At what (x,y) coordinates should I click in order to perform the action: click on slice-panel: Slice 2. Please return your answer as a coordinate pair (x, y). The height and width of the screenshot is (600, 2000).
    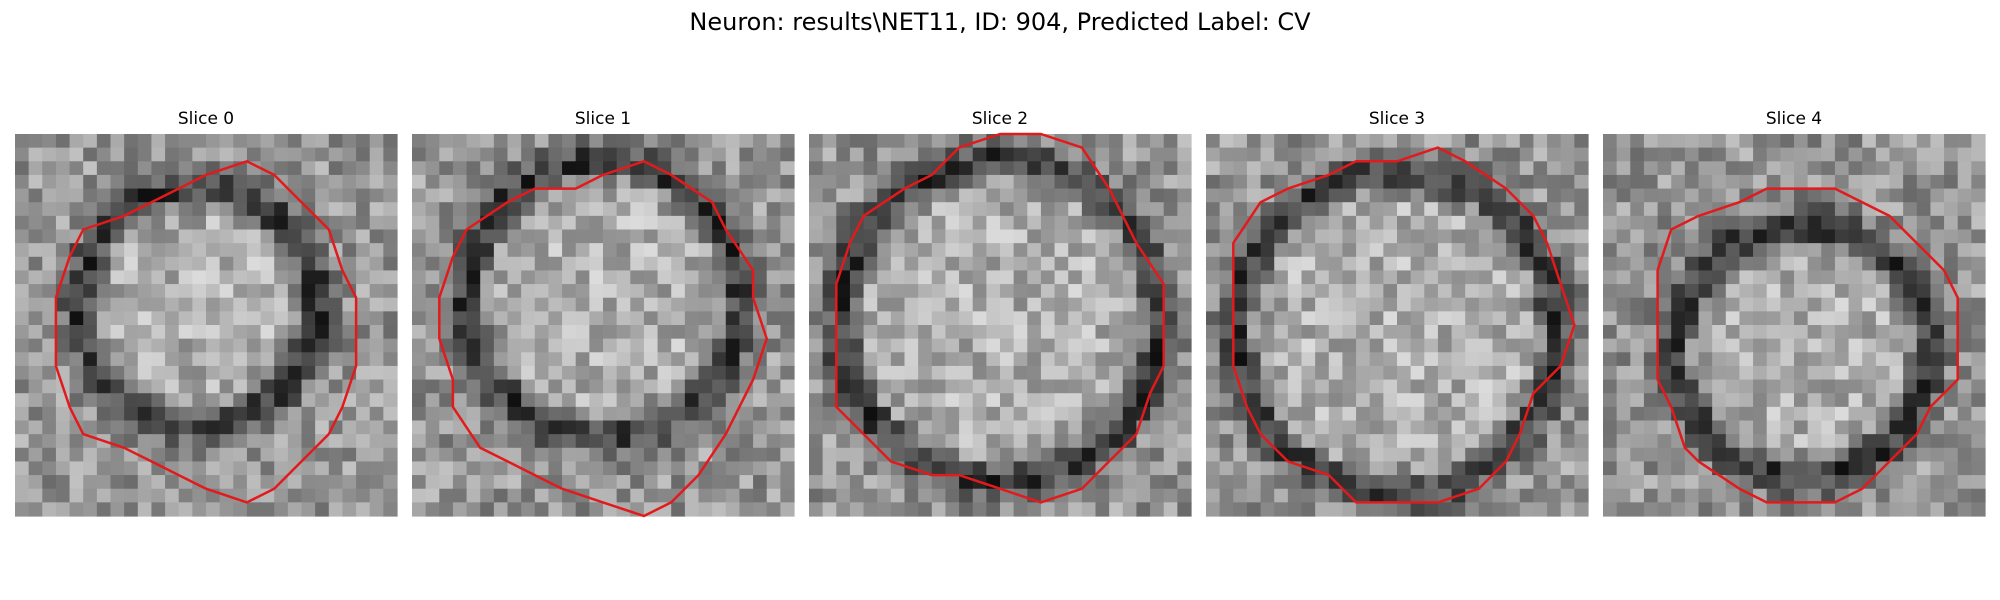
    Looking at the image, I should click on (1000, 313).